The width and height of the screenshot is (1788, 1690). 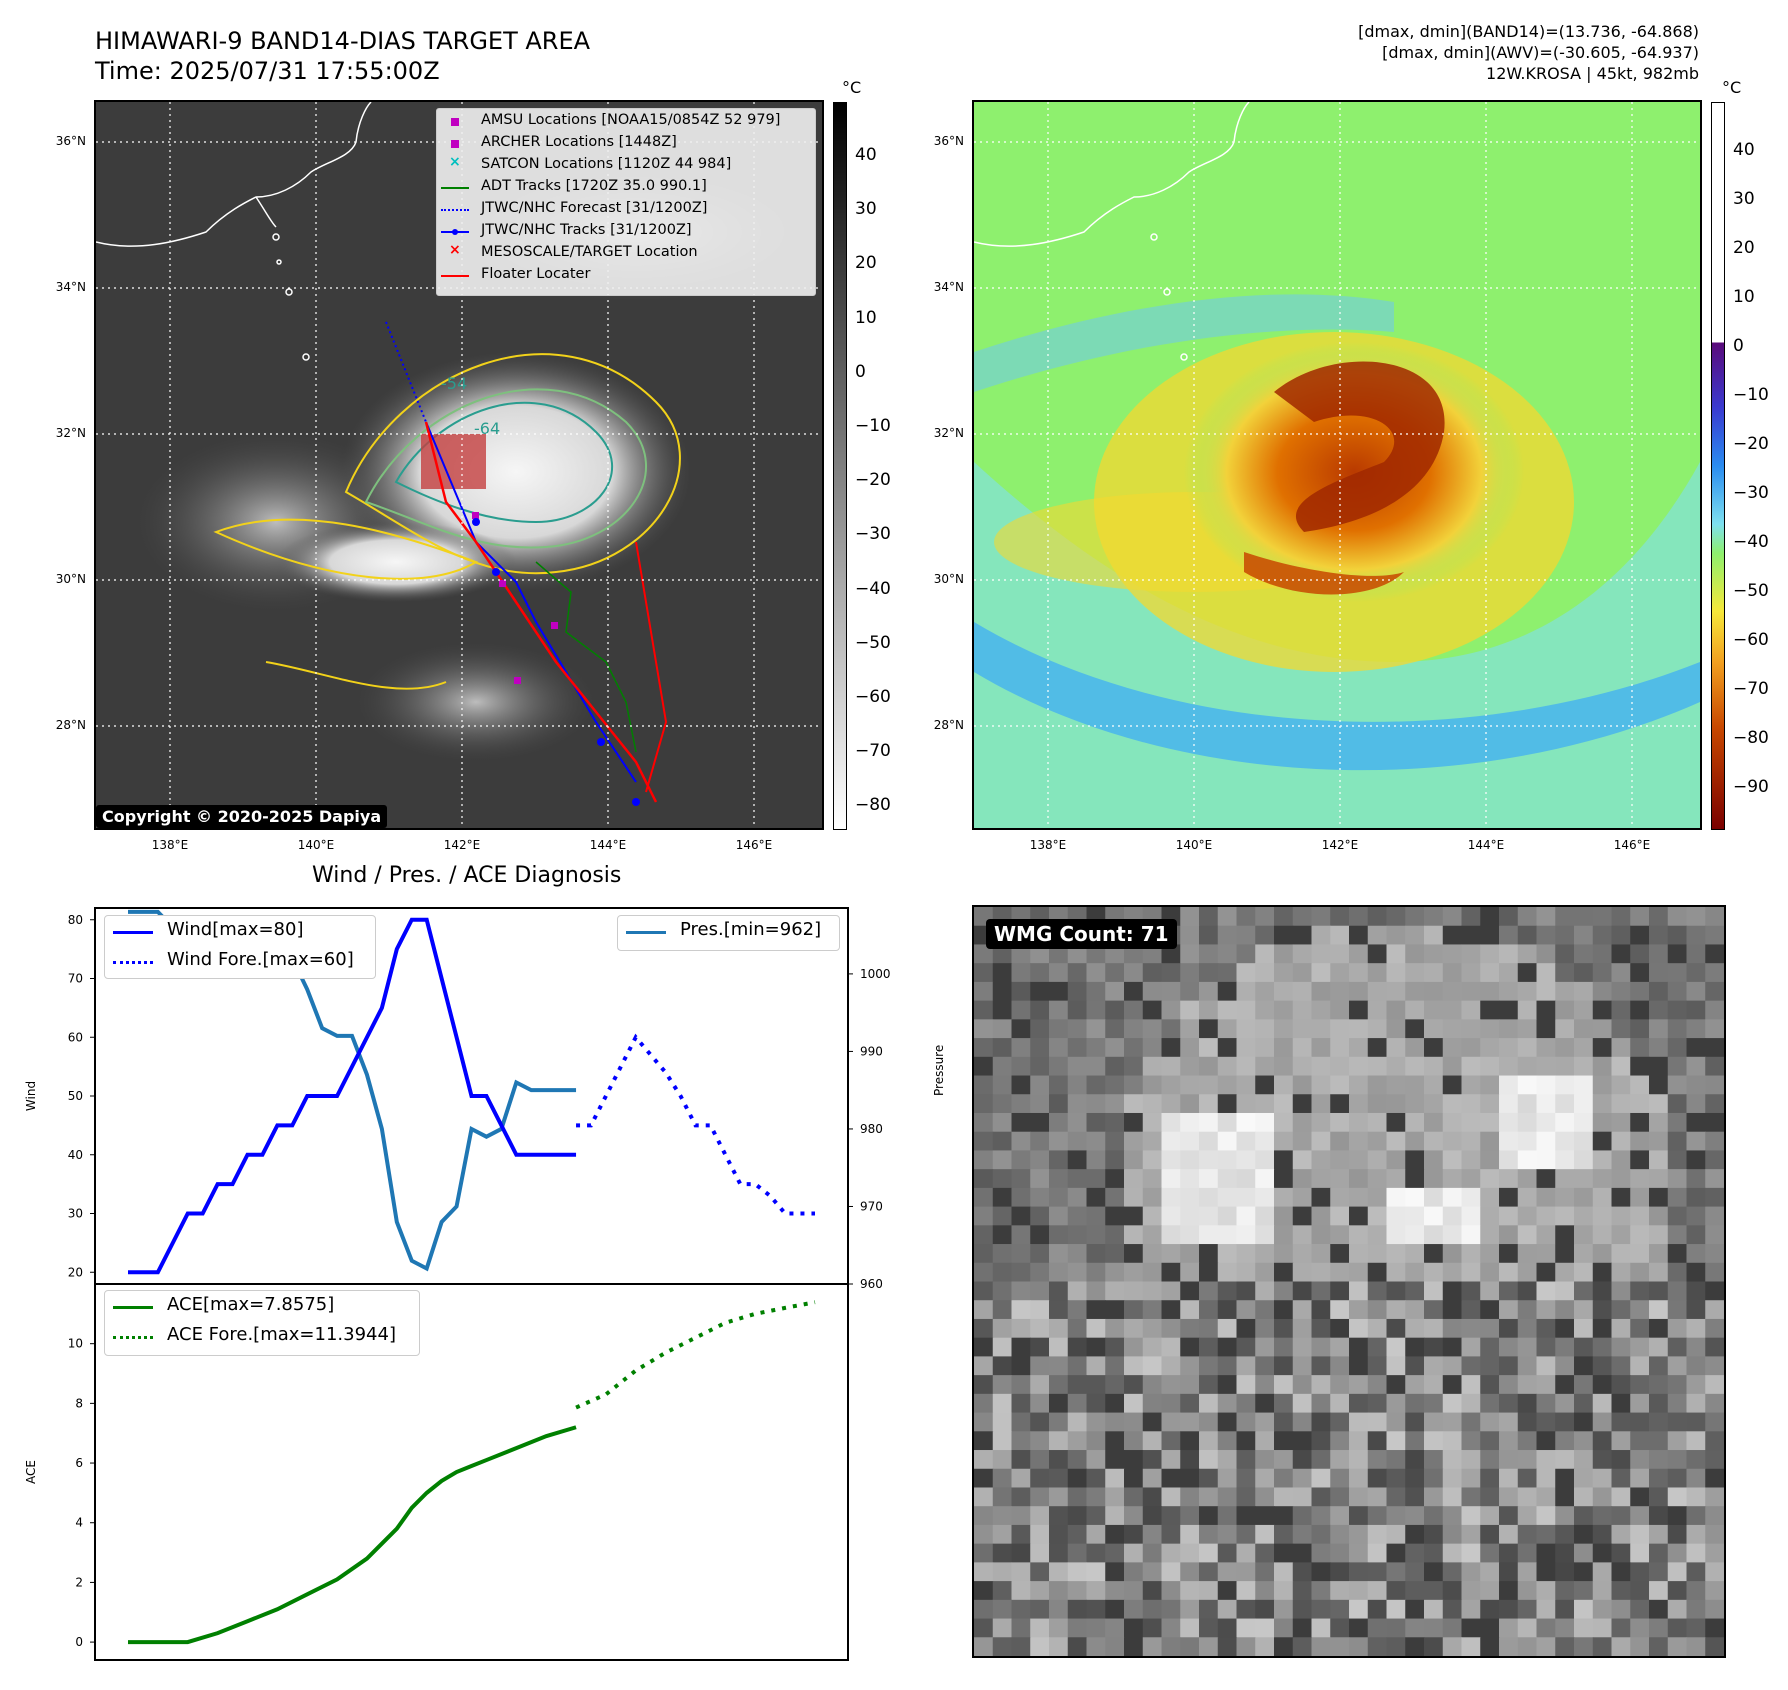 What do you see at coordinates (1738, 346) in the screenshot?
I see `colorbar-awv-tick: 0` at bounding box center [1738, 346].